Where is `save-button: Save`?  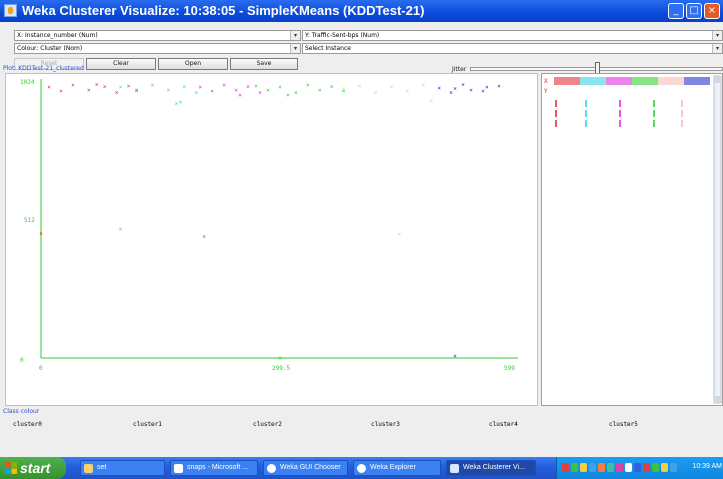
save-button: Save is located at coordinates (264, 64).